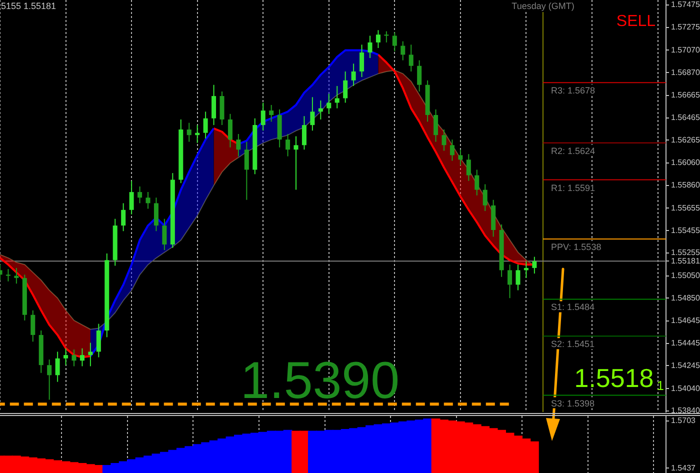  What do you see at coordinates (573, 344) in the screenshot?
I see `ref-line-label: S2: 1.5451` at bounding box center [573, 344].